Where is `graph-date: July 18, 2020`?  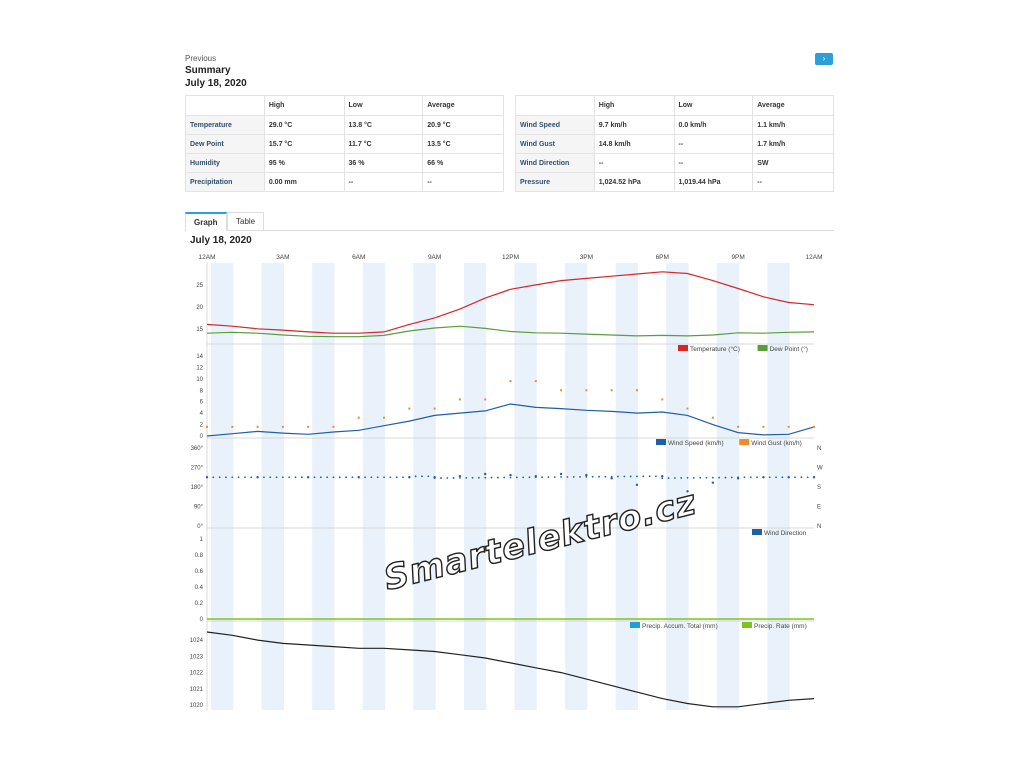
graph-date: July 18, 2020 is located at coordinates (221, 240).